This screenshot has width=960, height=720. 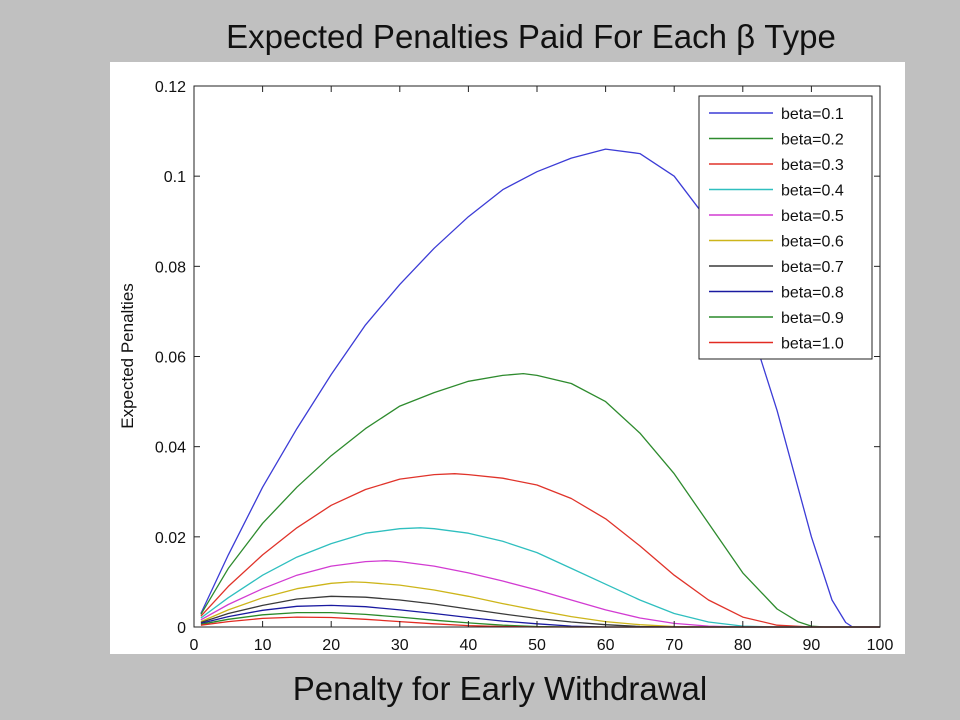 I want to click on x-tick-label: 90, so click(x=812, y=645).